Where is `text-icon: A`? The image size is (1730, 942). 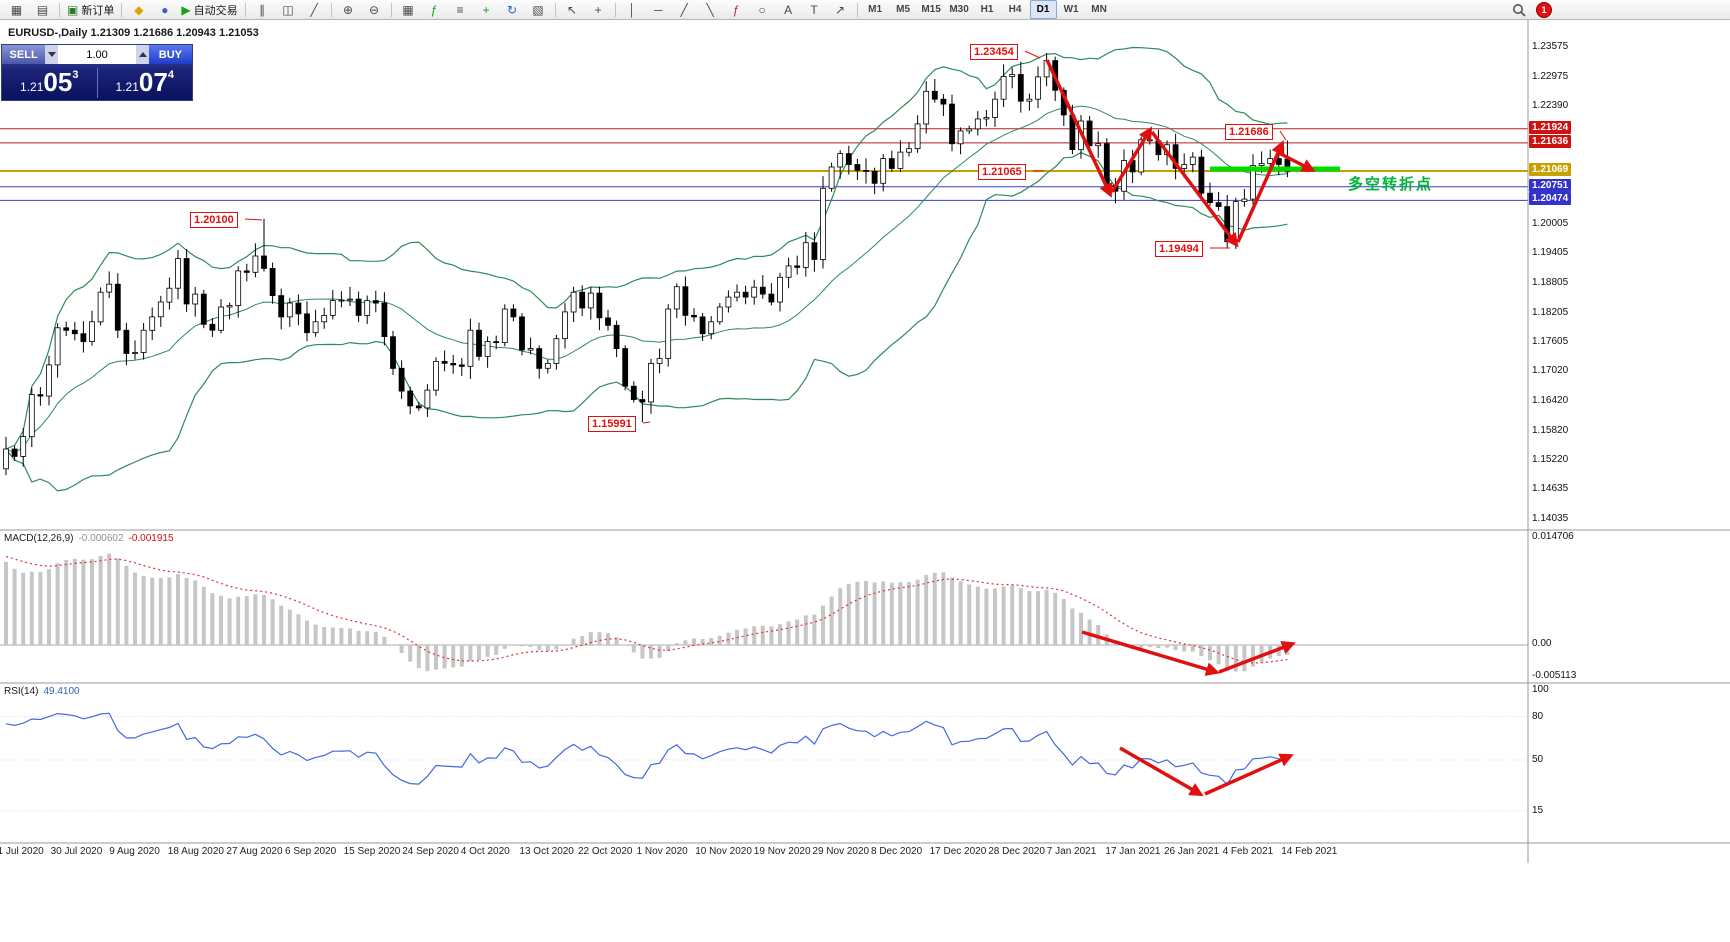 text-icon: A is located at coordinates (788, 9).